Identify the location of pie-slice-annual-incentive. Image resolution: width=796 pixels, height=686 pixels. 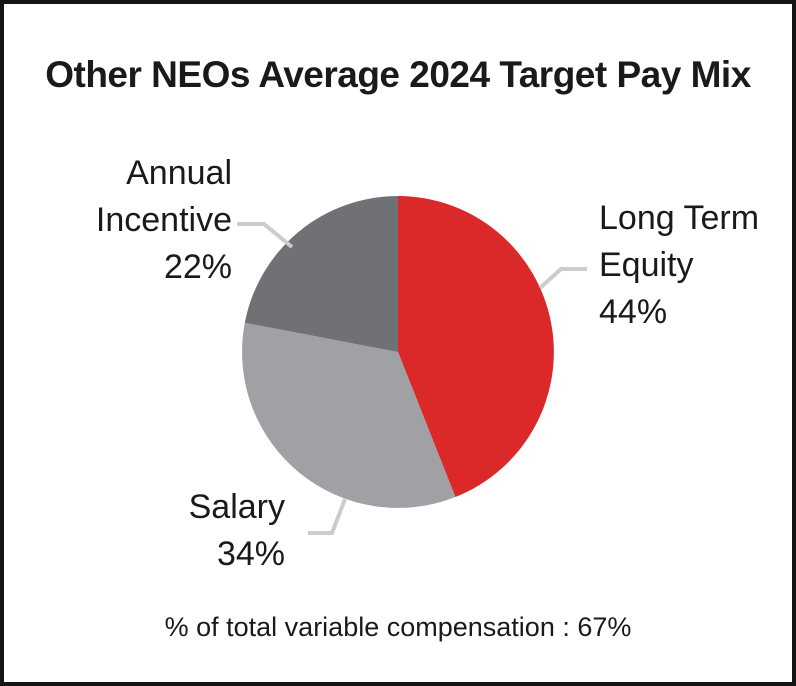
(321, 274).